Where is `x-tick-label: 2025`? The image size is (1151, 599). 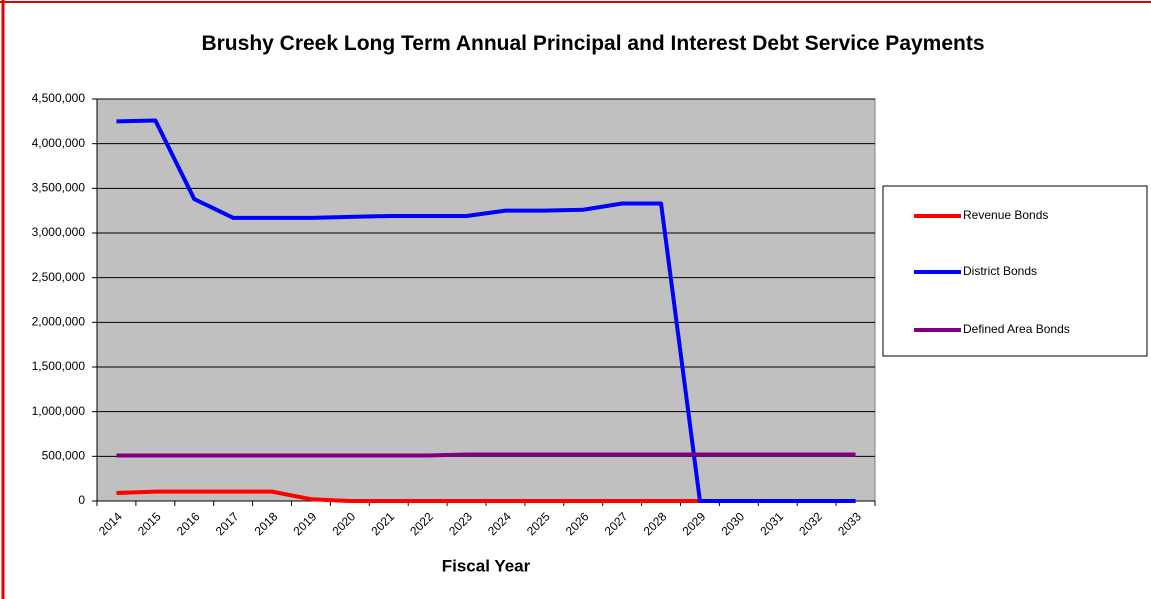
x-tick-label: 2025 is located at coordinates (538, 523).